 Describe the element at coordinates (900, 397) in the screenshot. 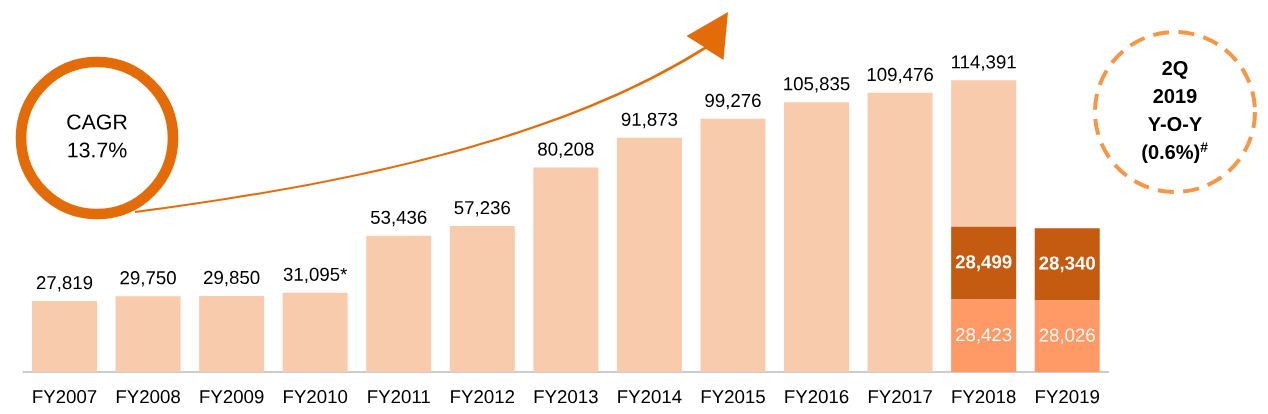

I see `x-tick-label: FY2017` at that location.